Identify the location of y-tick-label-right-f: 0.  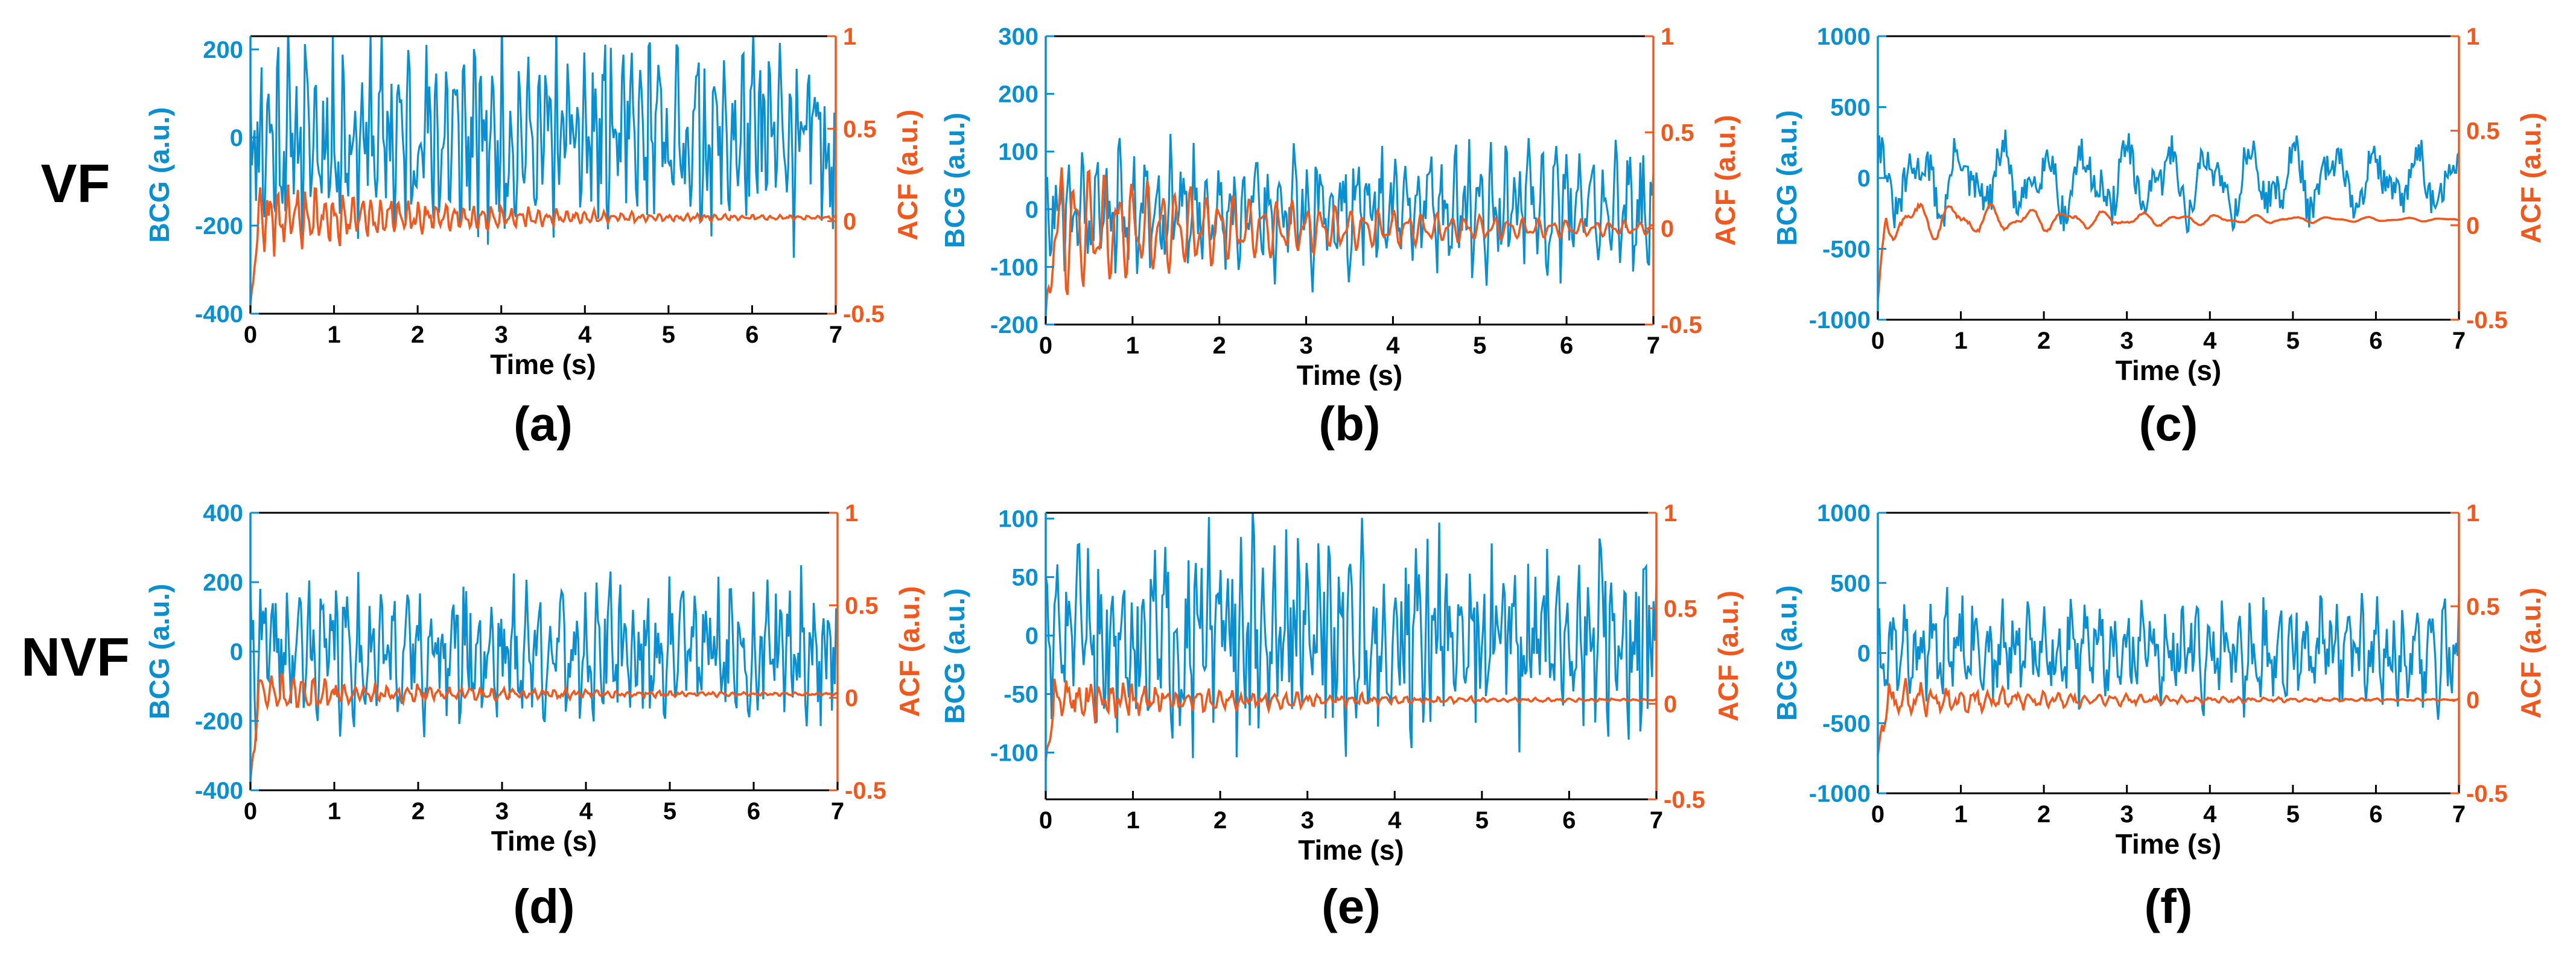
(2472, 700).